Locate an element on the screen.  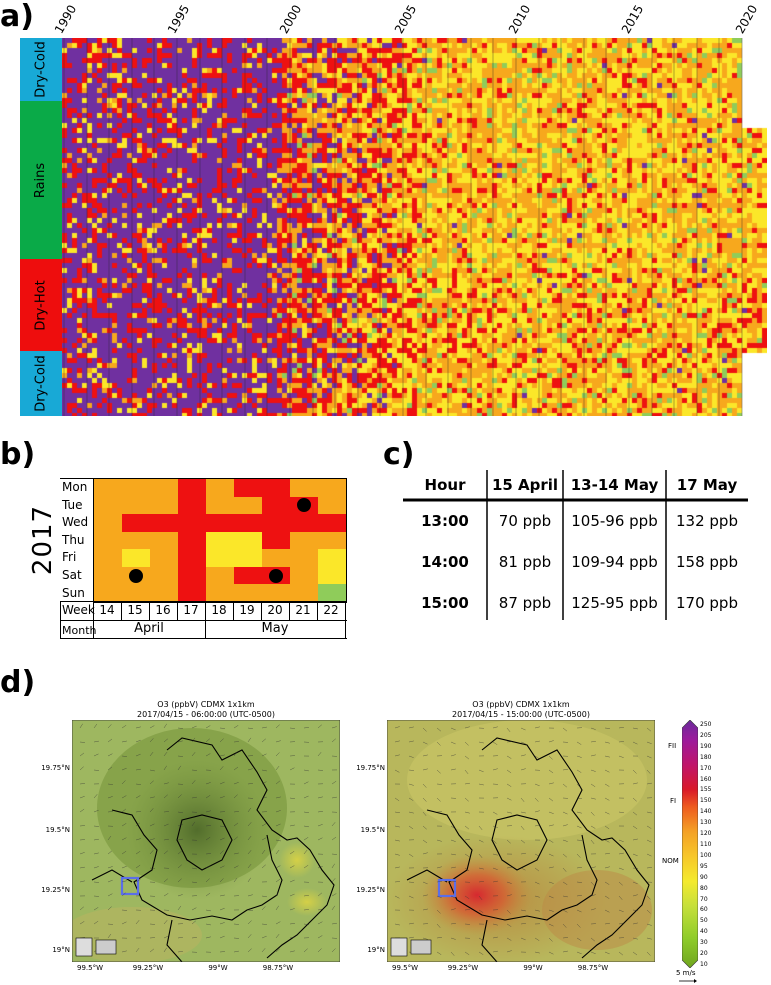
month-axis-line-bottom is located at coordinates (203, 638).